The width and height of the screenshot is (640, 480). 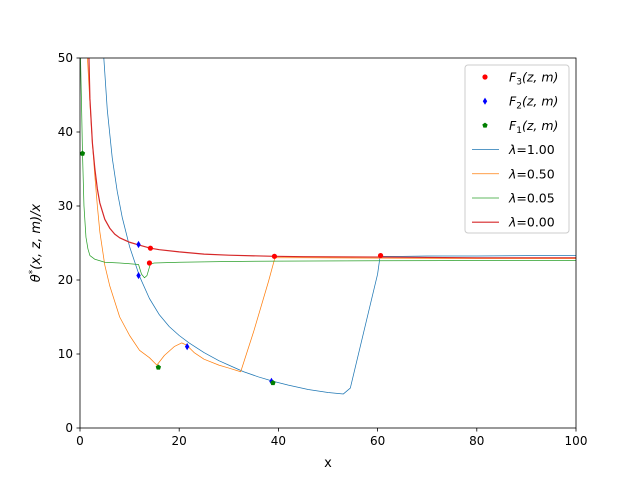 I want to click on legend-frame, so click(x=517, y=149).